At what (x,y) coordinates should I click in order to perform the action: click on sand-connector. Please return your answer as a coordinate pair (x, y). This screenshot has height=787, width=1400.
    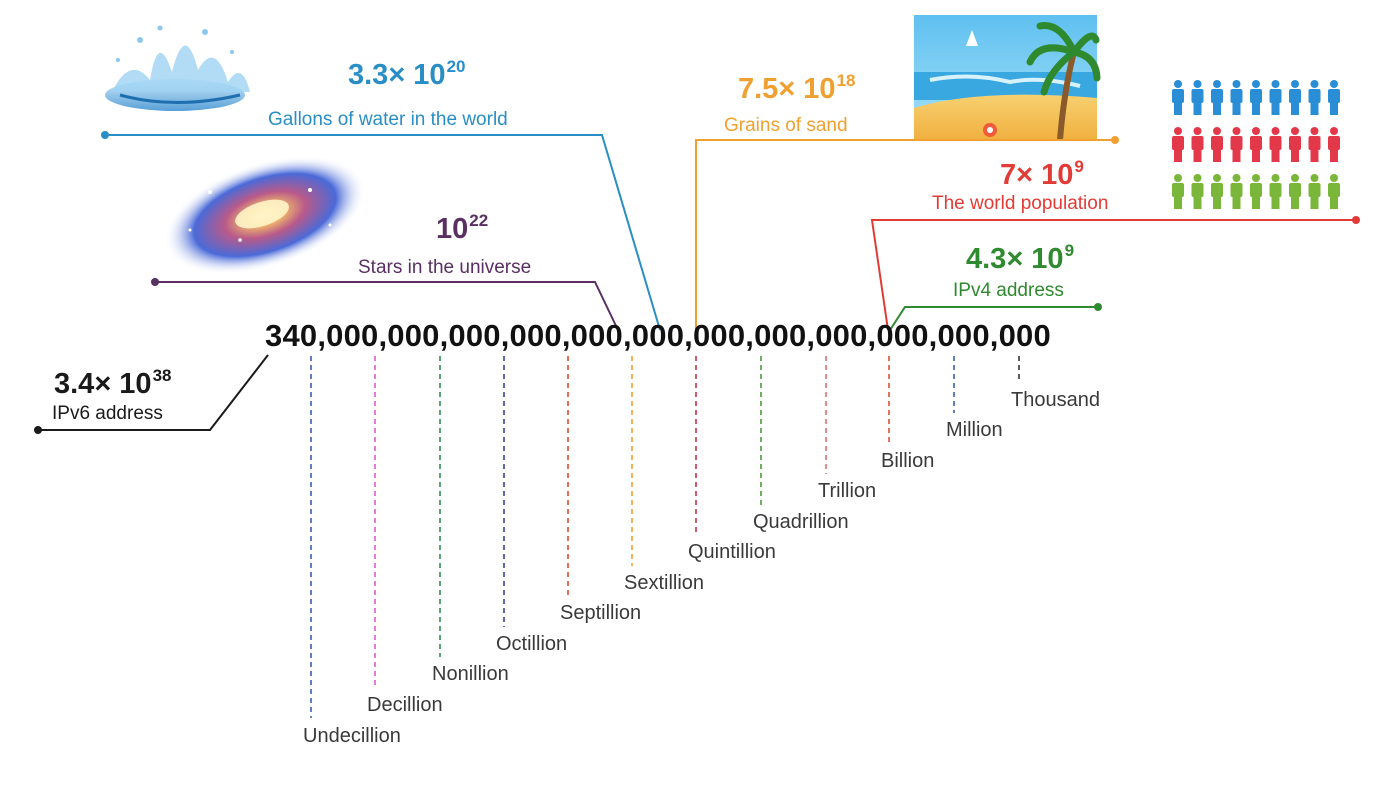
    Looking at the image, I should click on (905, 234).